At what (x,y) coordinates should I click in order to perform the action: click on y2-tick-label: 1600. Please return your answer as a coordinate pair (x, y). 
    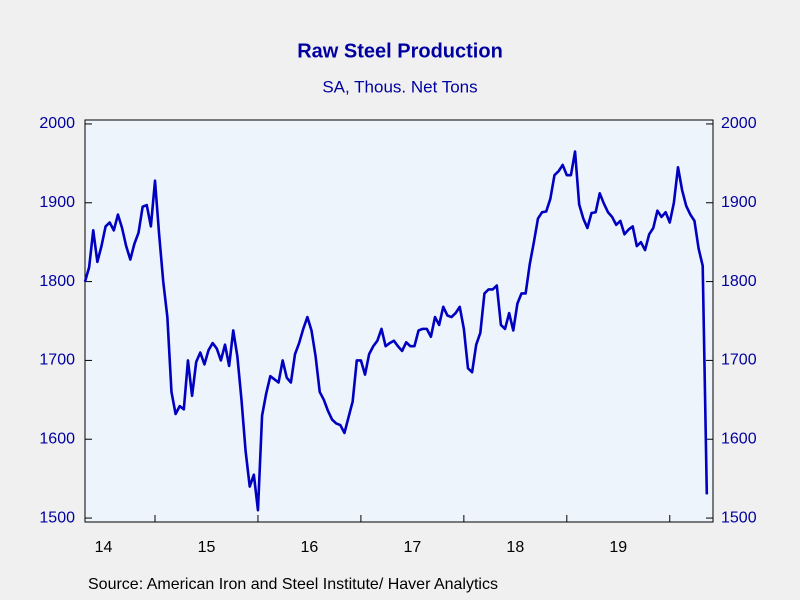
    Looking at the image, I should click on (739, 438).